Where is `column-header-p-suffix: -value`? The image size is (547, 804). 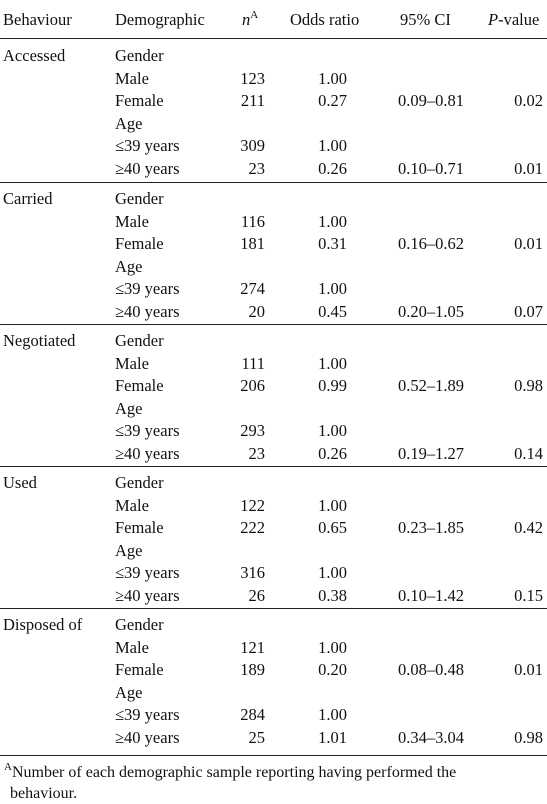
column-header-p-suffix: -value is located at coordinates (519, 19).